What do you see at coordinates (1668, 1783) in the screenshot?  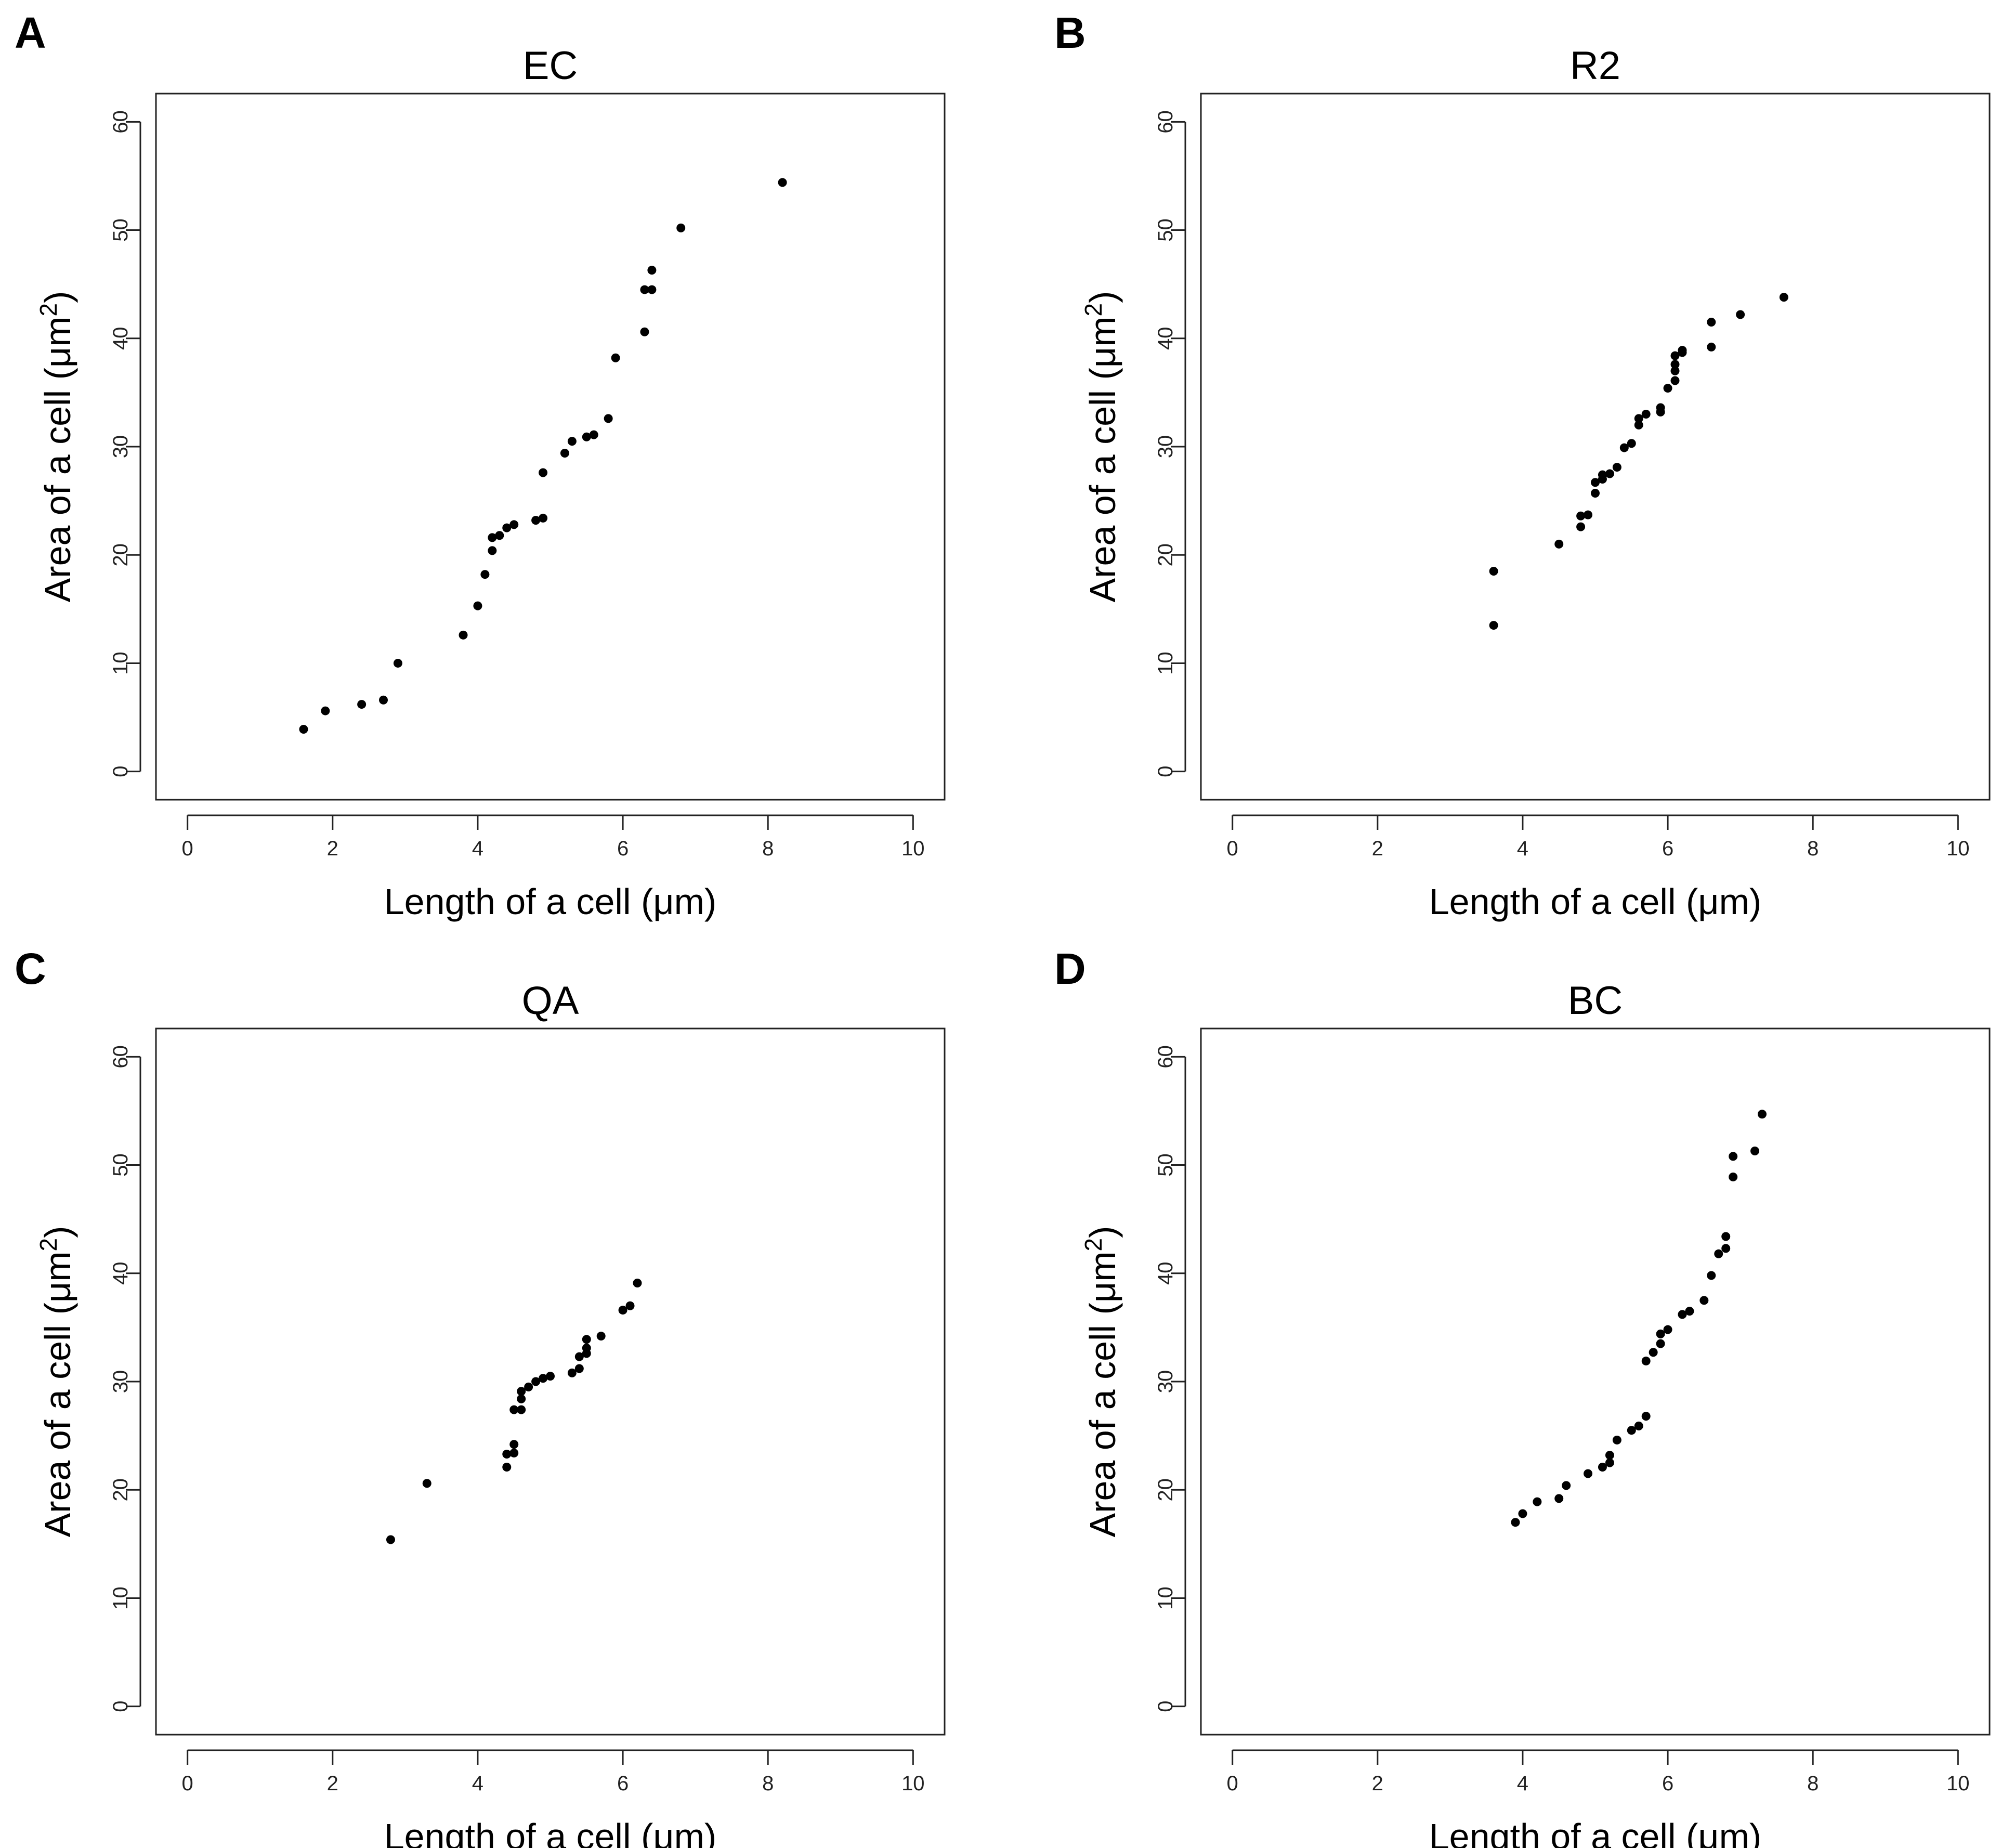 I see `x-tick-label: 6` at bounding box center [1668, 1783].